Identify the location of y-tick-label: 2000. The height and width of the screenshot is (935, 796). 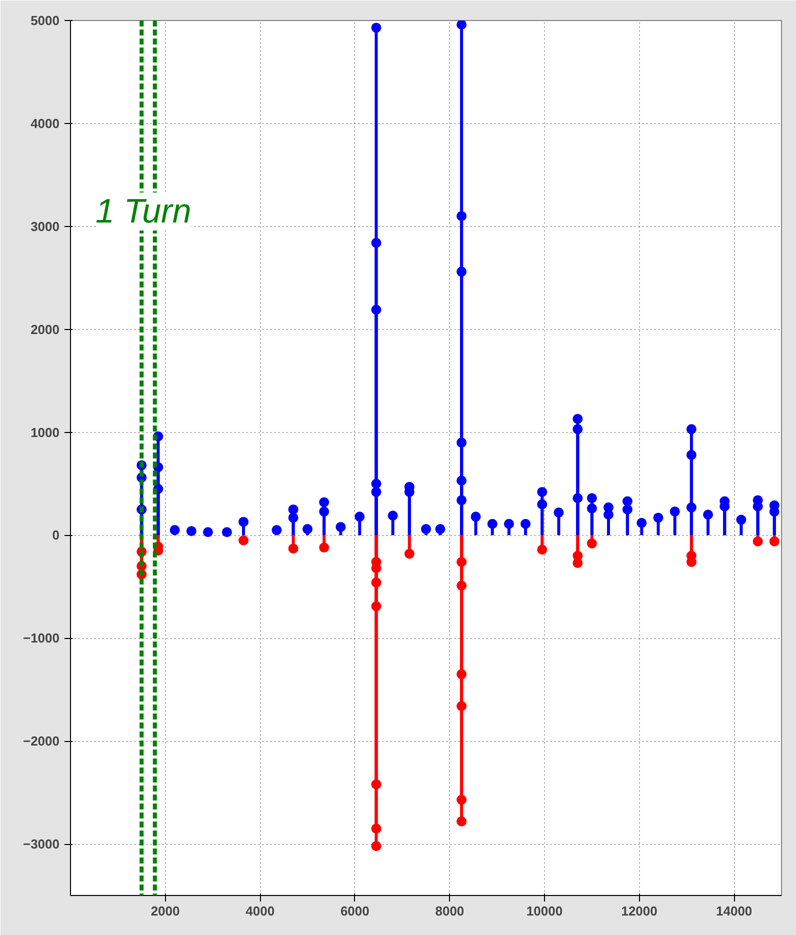
(45, 329).